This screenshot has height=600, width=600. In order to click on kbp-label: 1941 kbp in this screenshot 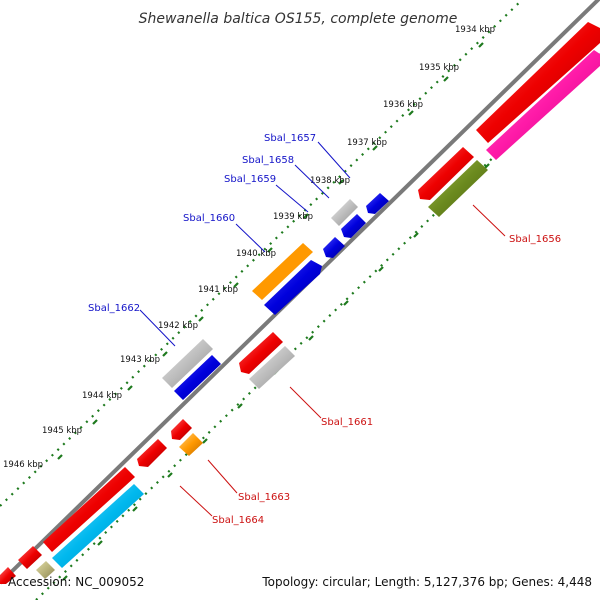, I will do `click(218, 290)`.